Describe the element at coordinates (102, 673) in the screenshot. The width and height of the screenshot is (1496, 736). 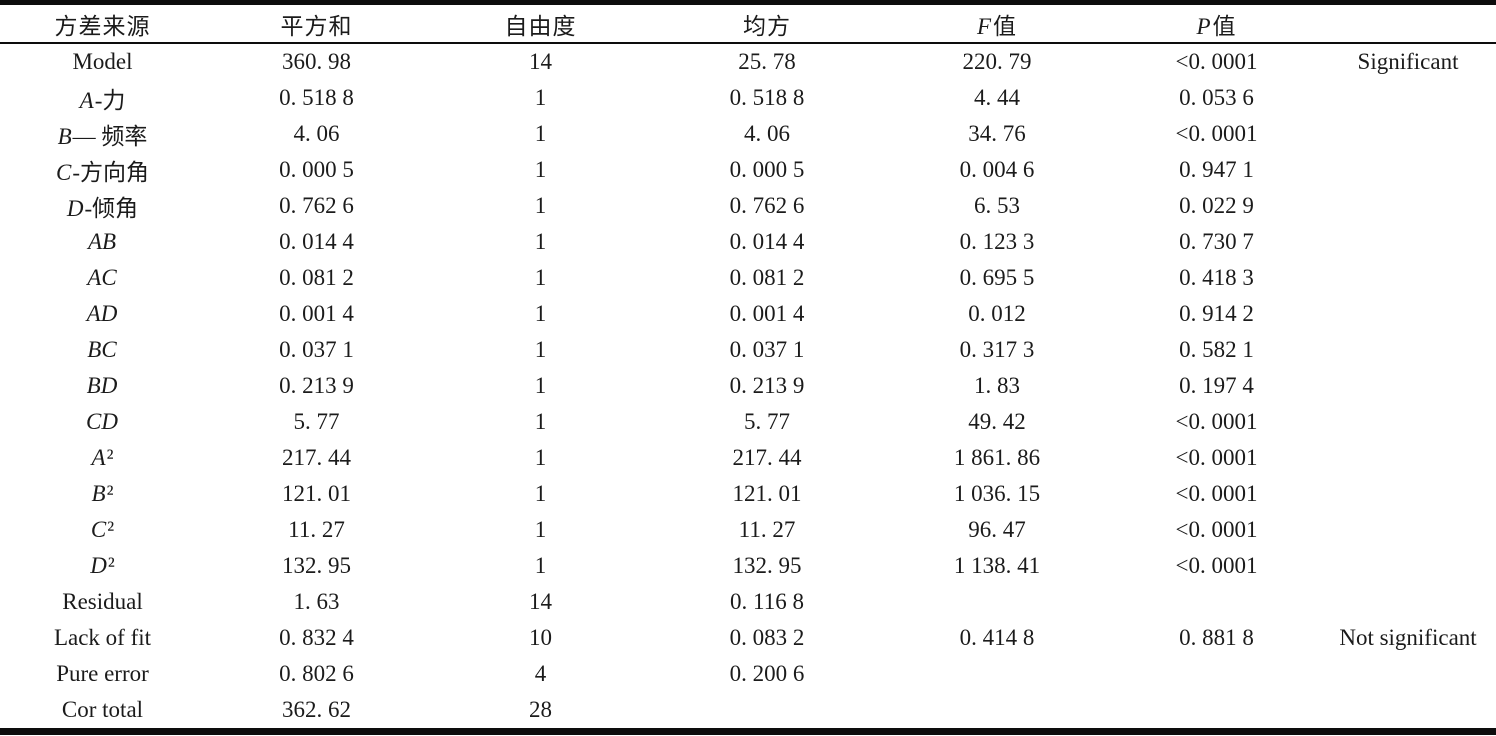
I see `source-cell: Pure error` at that location.